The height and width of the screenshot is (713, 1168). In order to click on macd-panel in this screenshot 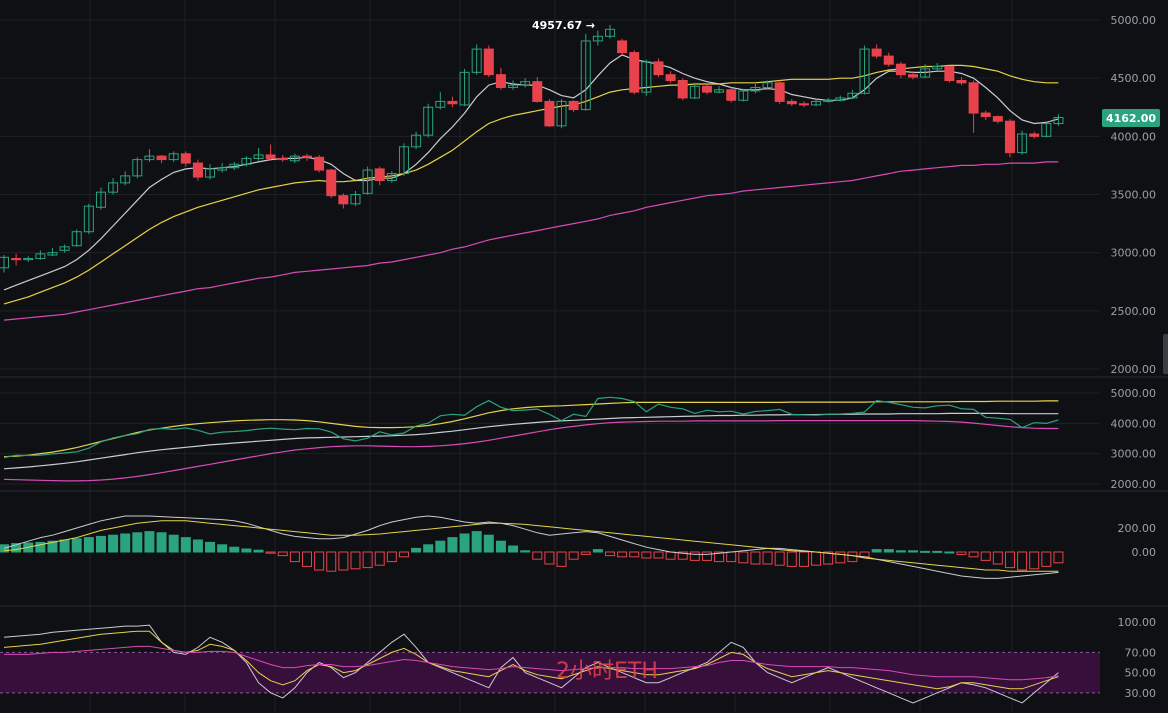, I will do `click(532, 547)`.